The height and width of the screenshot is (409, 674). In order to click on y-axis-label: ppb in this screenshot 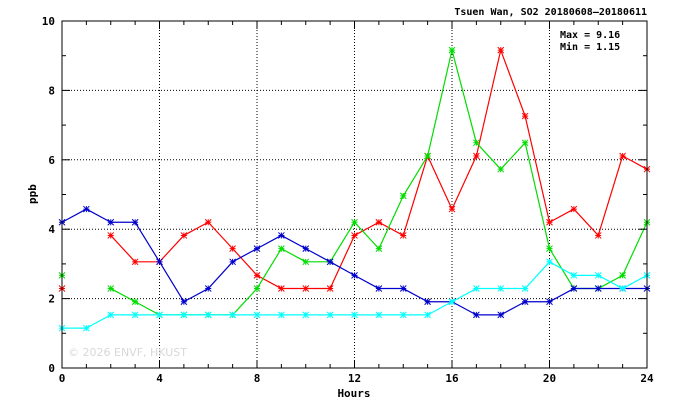, I will do `click(32, 194)`.